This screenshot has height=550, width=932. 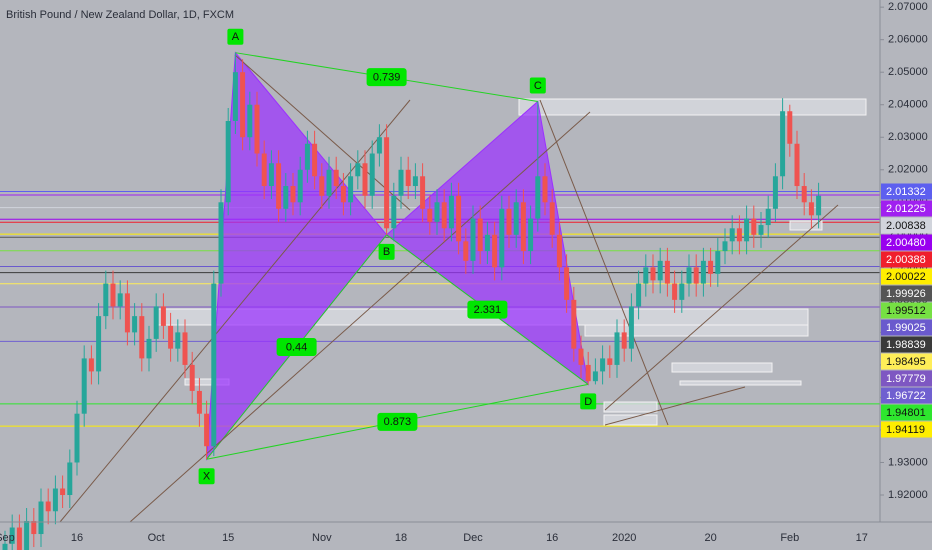 What do you see at coordinates (906, 413) in the screenshot?
I see `price-label: 1.94801` at bounding box center [906, 413].